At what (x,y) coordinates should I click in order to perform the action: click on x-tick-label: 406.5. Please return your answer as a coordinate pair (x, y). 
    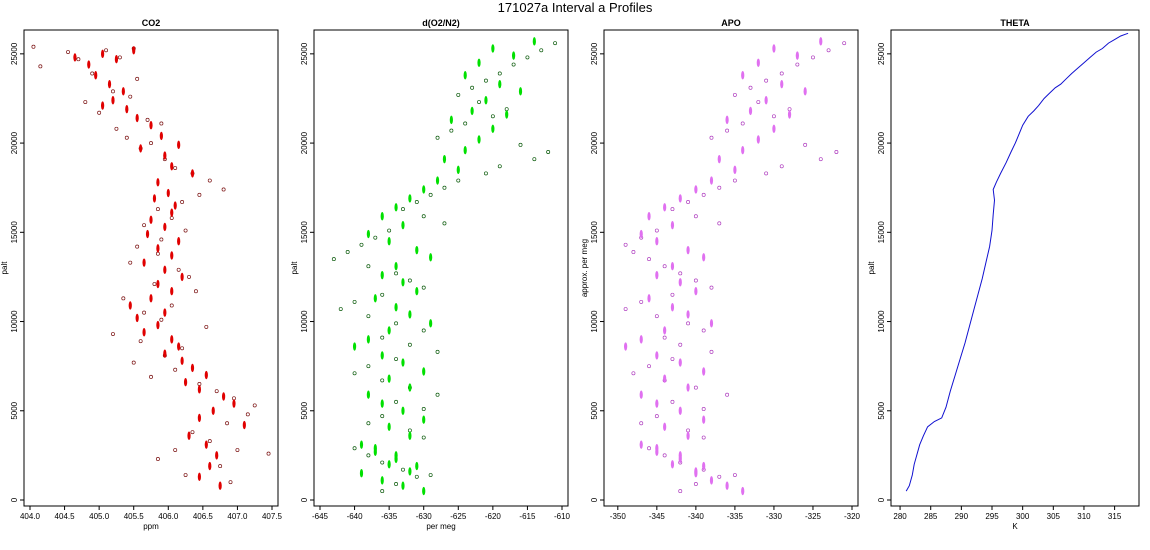
    Looking at the image, I should click on (203, 516).